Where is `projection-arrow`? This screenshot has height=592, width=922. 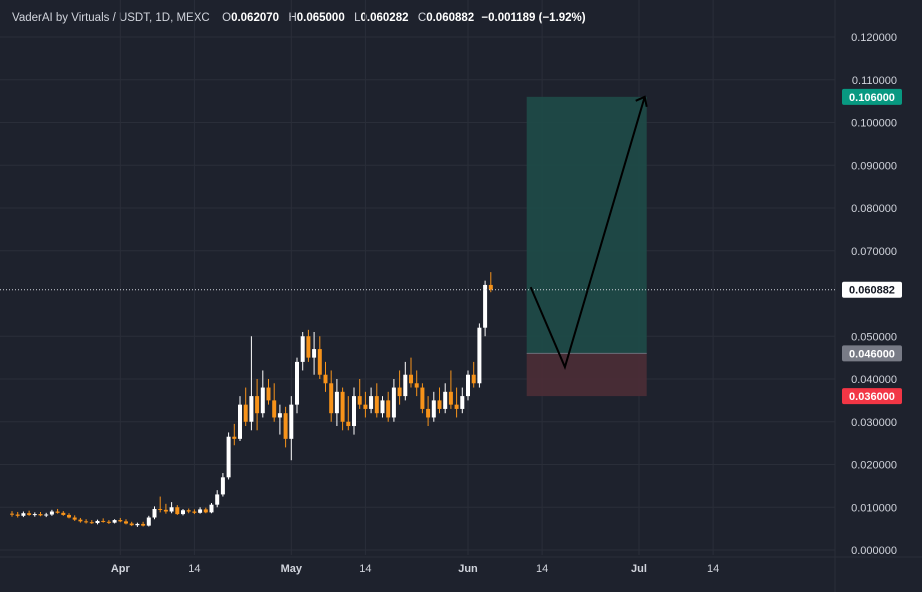
projection-arrow is located at coordinates (587, 233).